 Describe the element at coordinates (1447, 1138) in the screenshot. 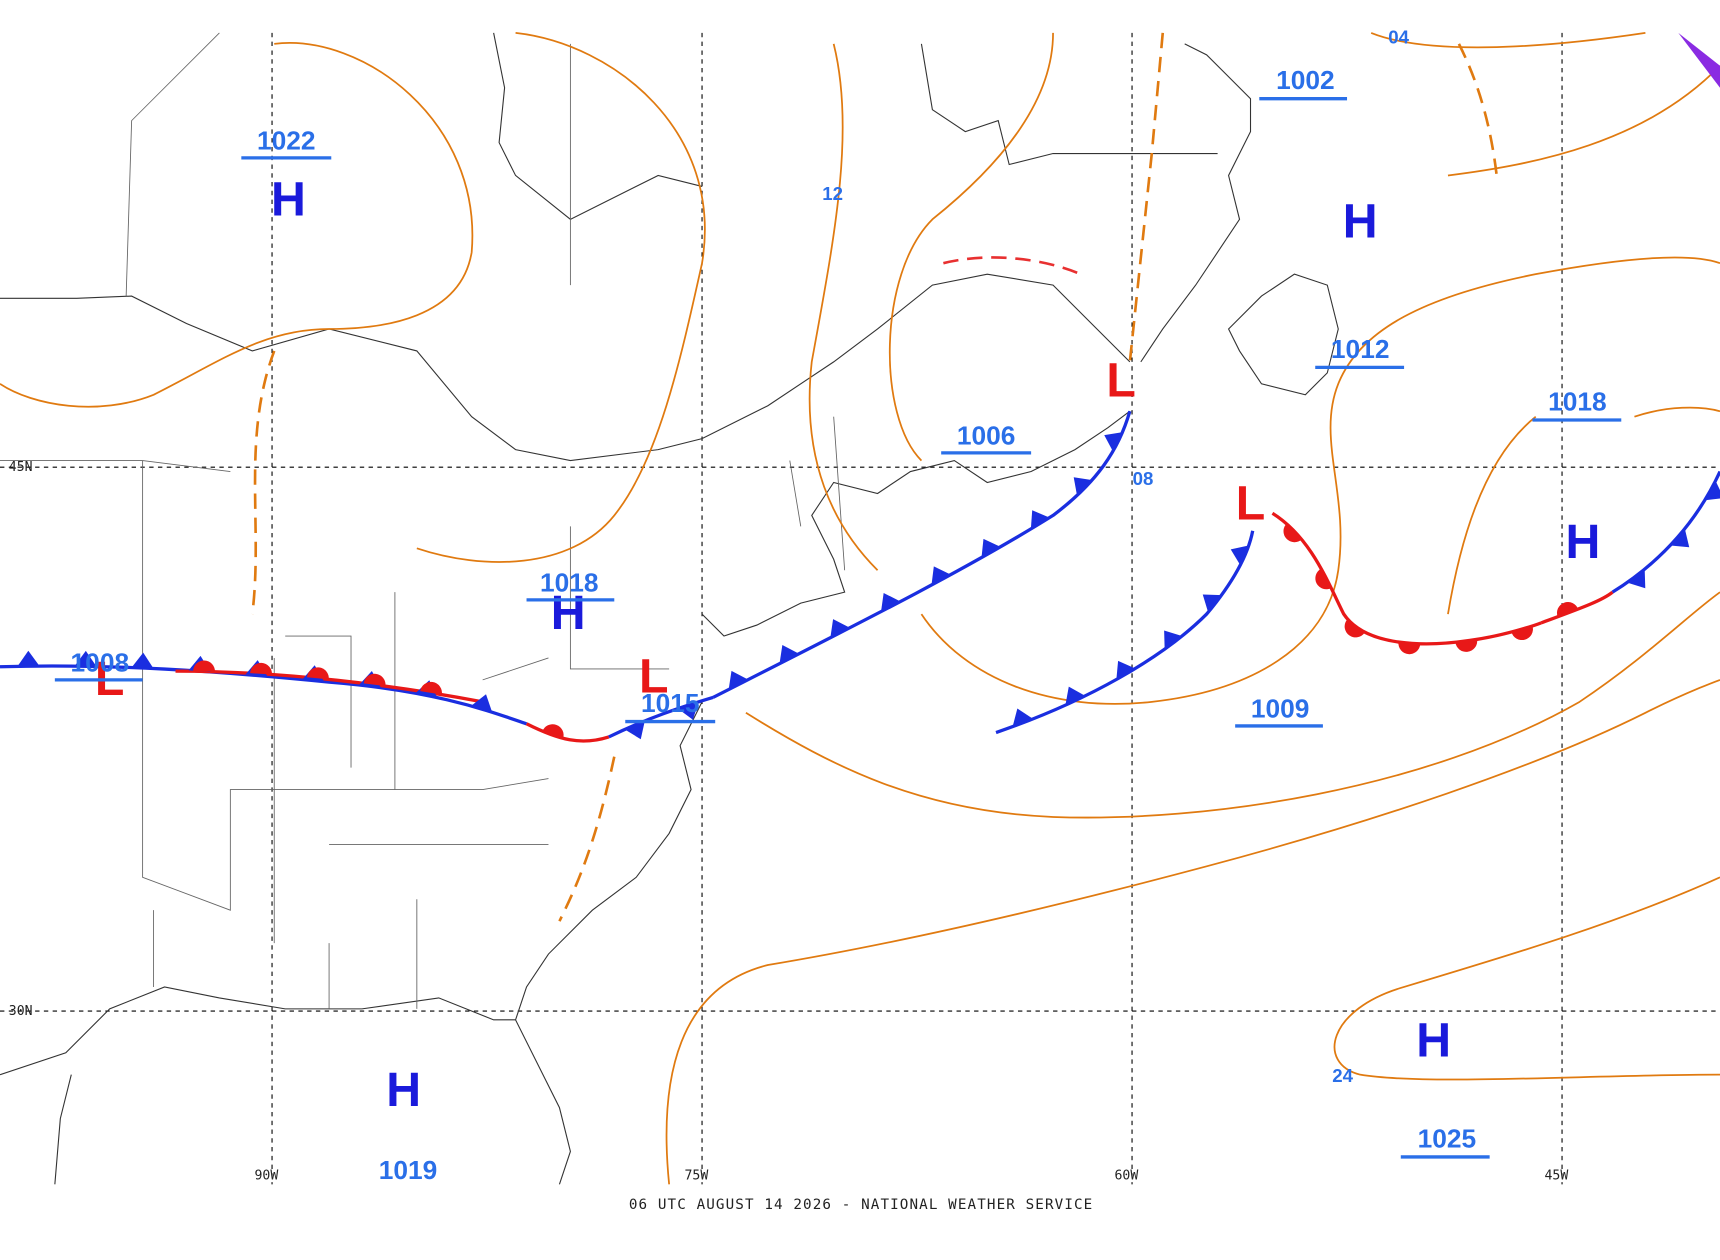

I see `center-pressure: 1025` at that location.